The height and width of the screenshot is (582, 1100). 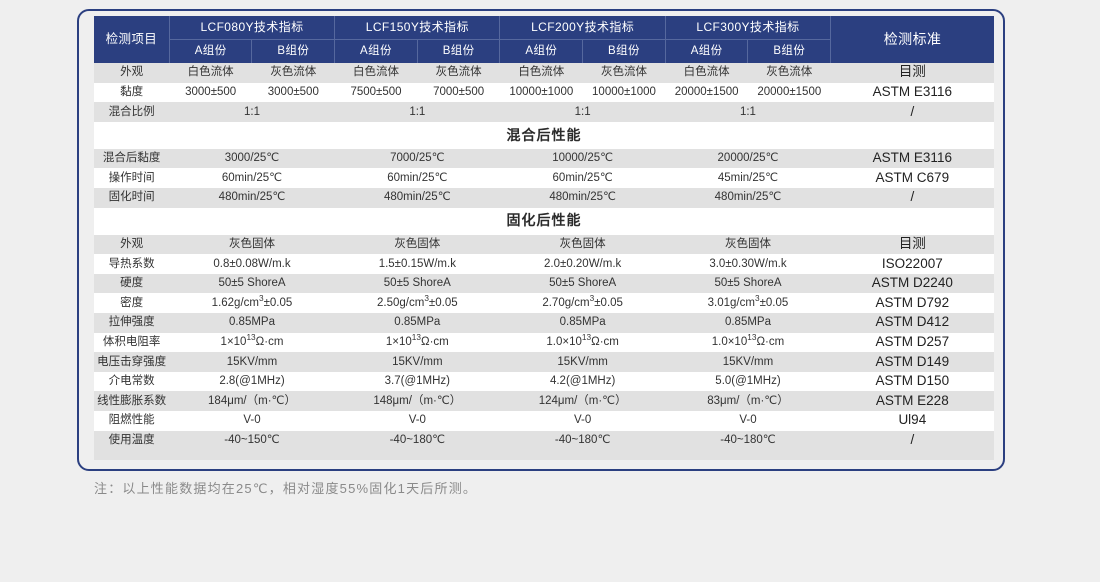 I want to click on row-cell: 3.7(@1MHz), so click(x=417, y=381).